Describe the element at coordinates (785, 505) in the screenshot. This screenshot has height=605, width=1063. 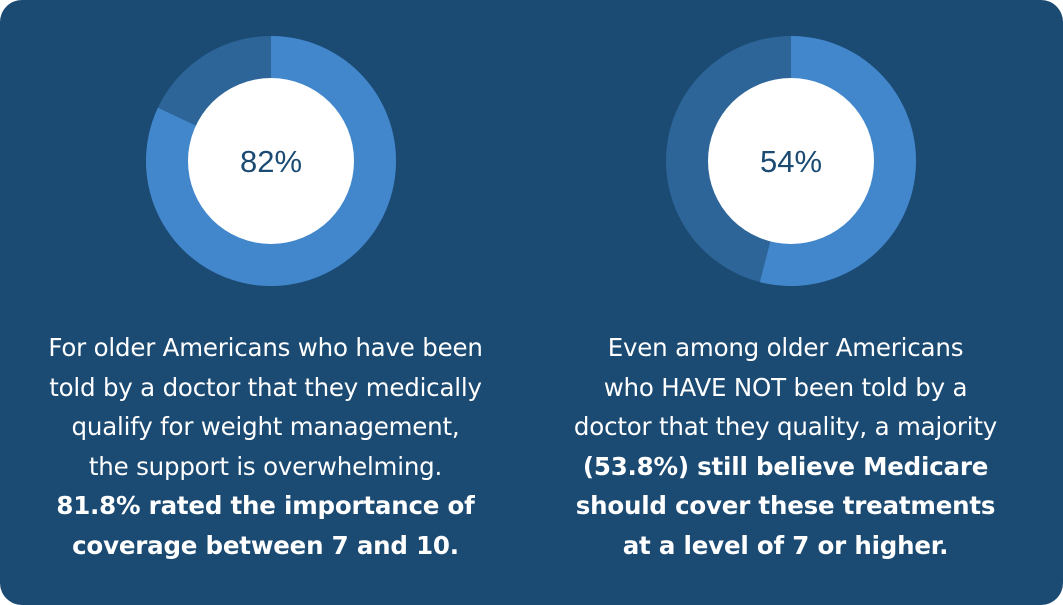
I see `caption-bold-line: should cover these treatments` at that location.